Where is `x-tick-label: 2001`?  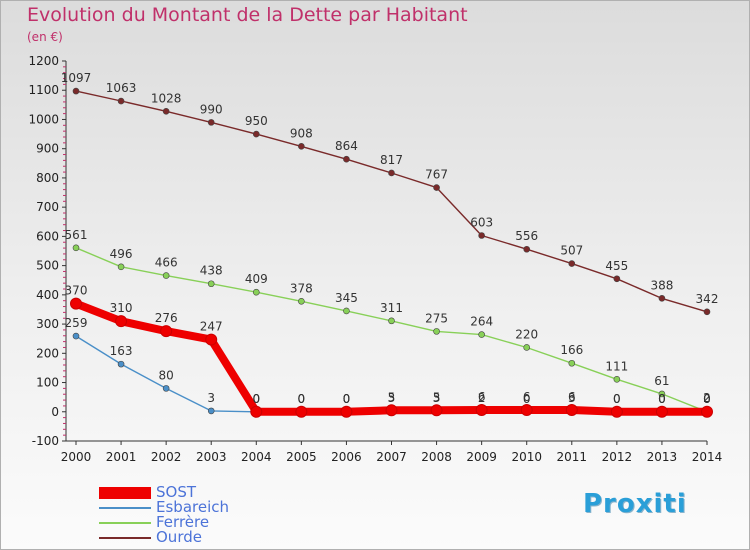
x-tick-label: 2001 is located at coordinates (121, 457).